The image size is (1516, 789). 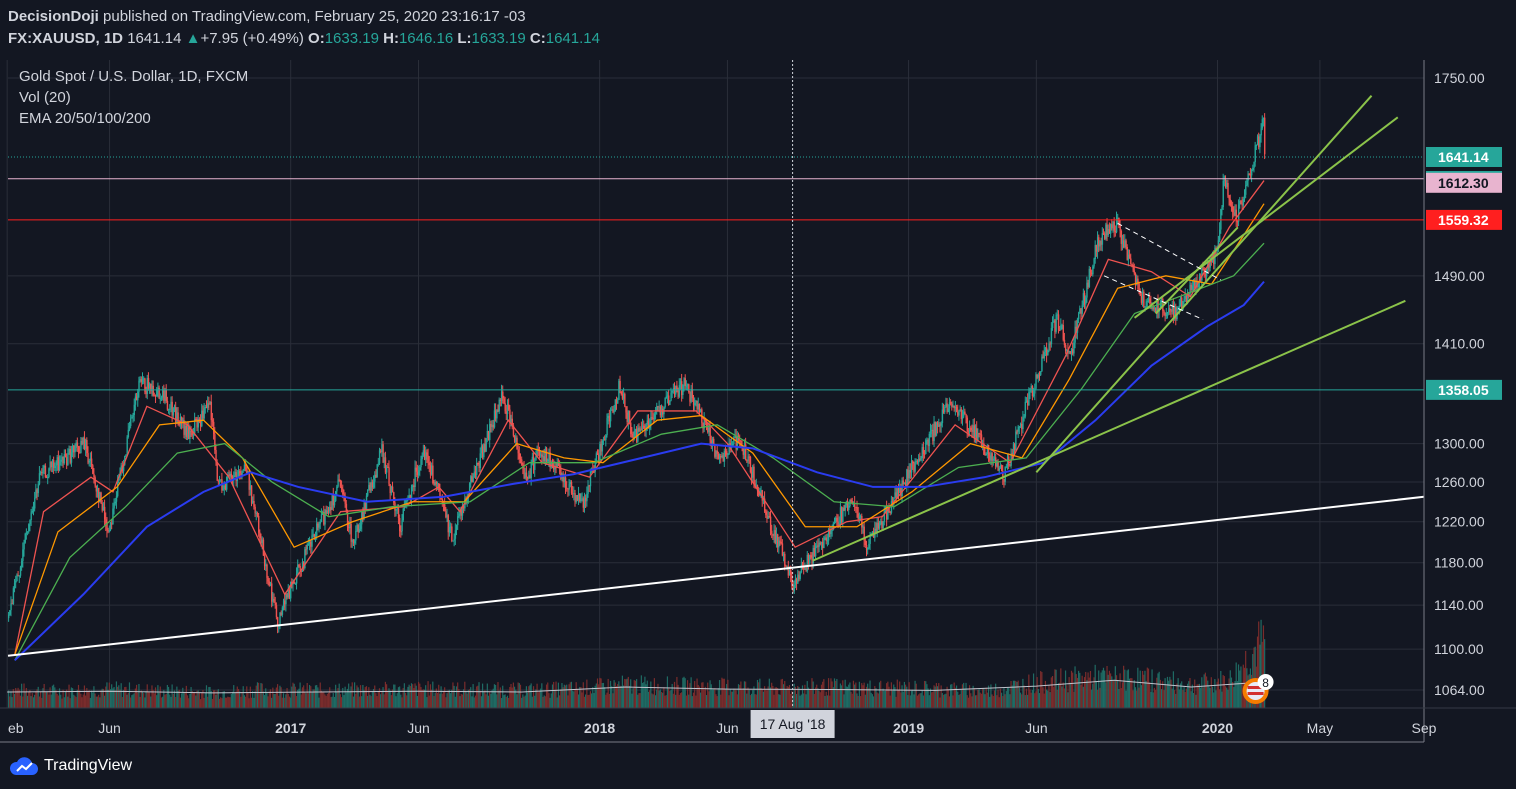 What do you see at coordinates (498, 38) in the screenshot?
I see `low-value: 1633.19` at bounding box center [498, 38].